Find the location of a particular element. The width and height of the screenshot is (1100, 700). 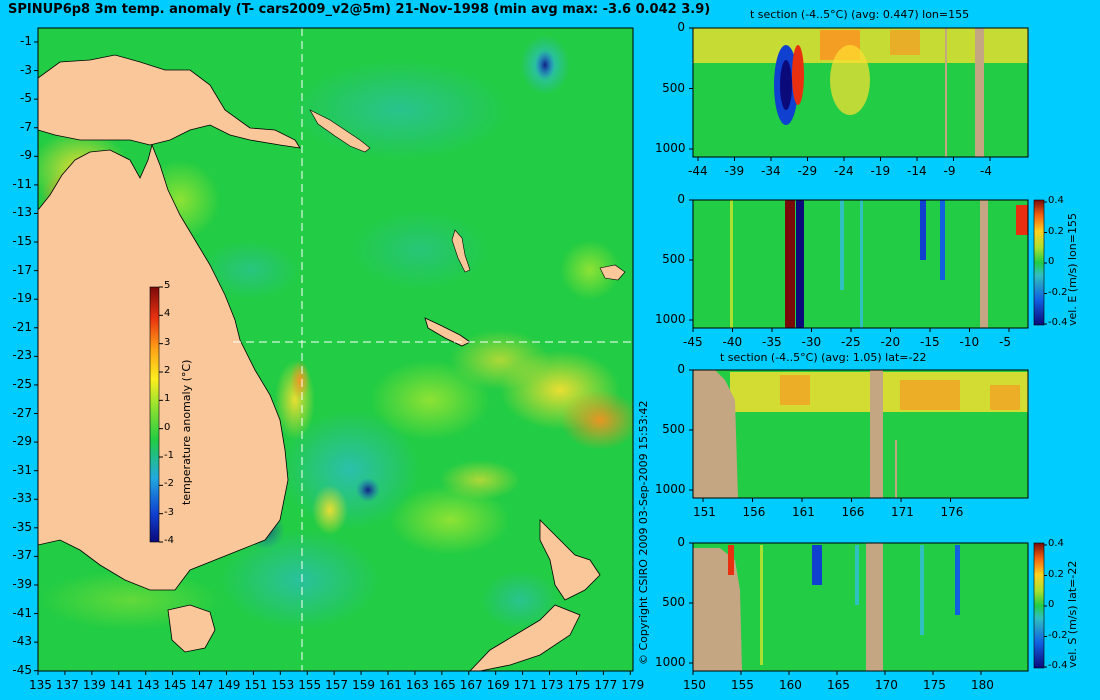

lat-tick-label: -5 is located at coordinates (26, 98).